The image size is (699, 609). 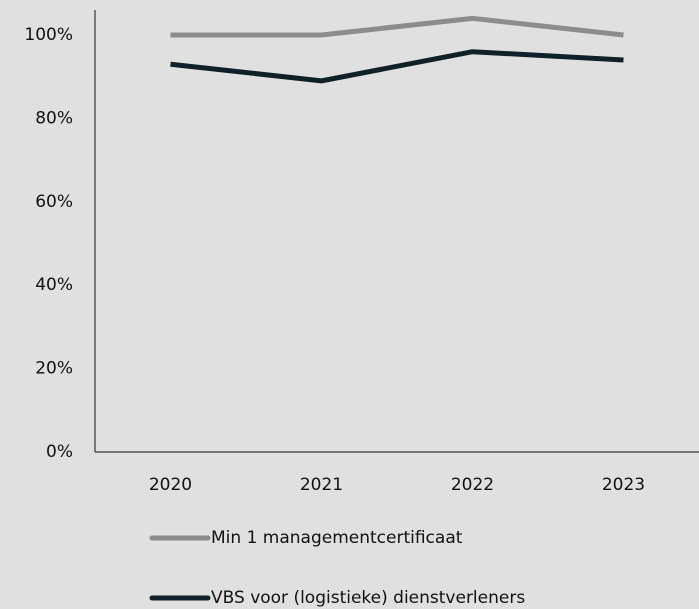 What do you see at coordinates (54, 118) in the screenshot?
I see `y-tick-label: 80%` at bounding box center [54, 118].